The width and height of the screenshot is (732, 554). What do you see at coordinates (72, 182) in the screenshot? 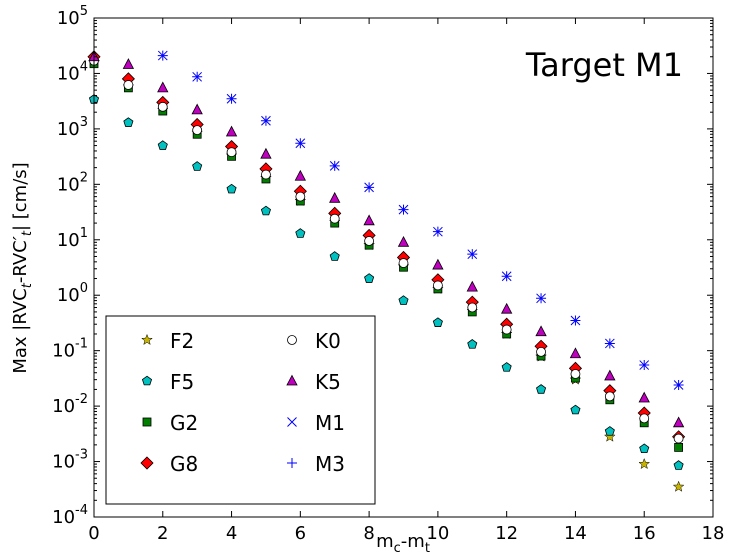
I see `y-tick-label: 10²` at bounding box center [72, 182].